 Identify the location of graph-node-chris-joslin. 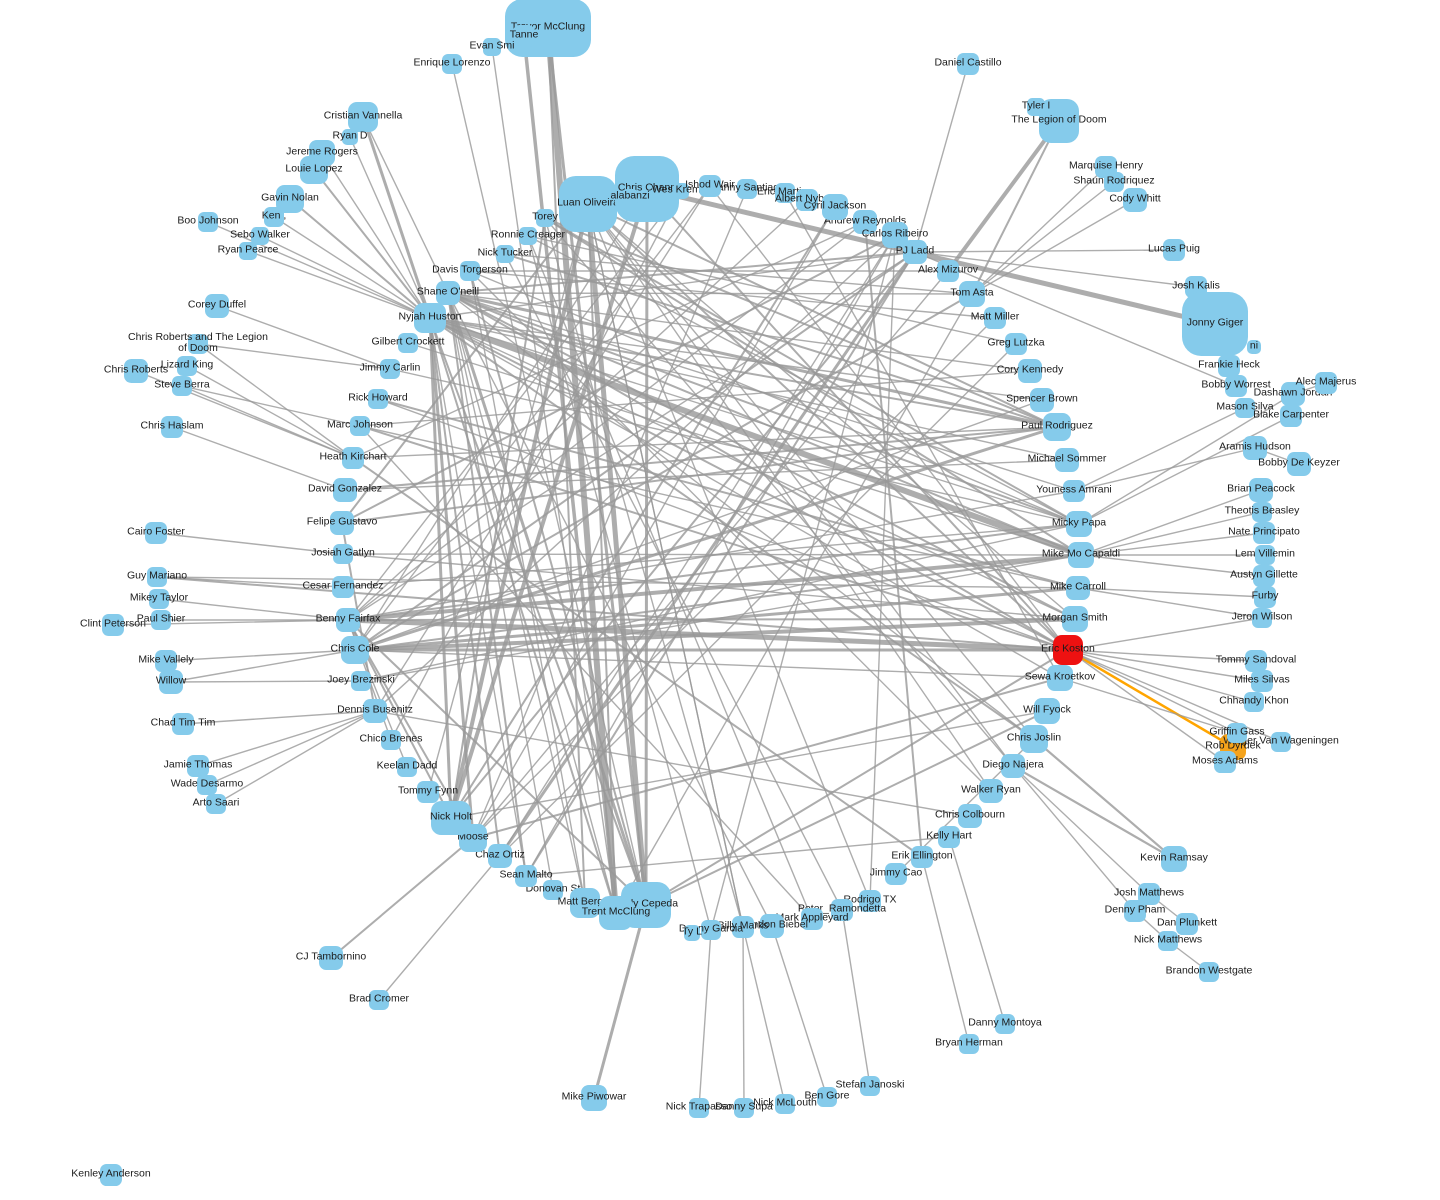
(1034, 739).